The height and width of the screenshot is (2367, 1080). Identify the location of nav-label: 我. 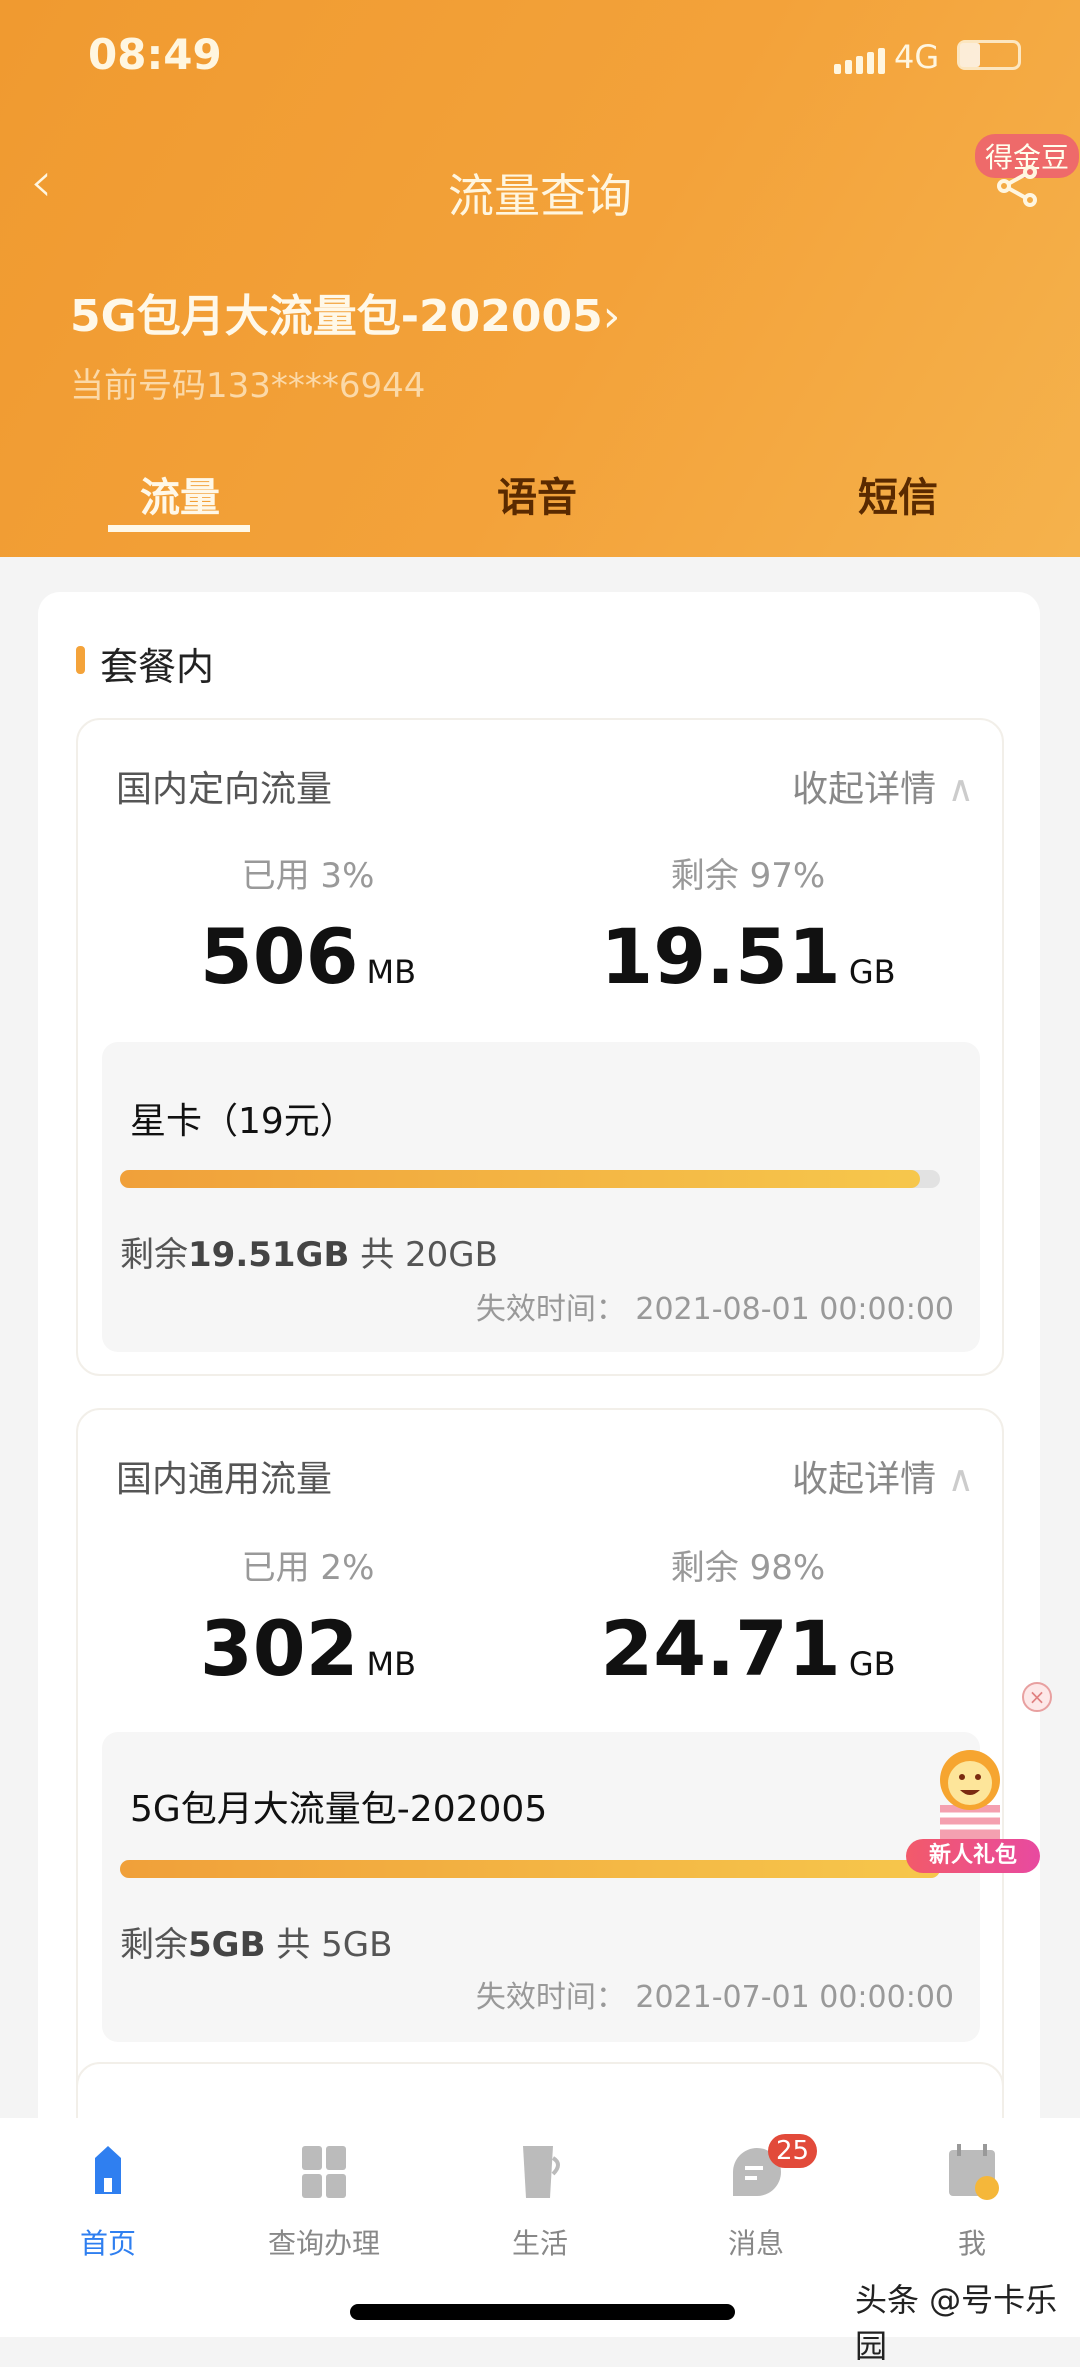
(971, 2243).